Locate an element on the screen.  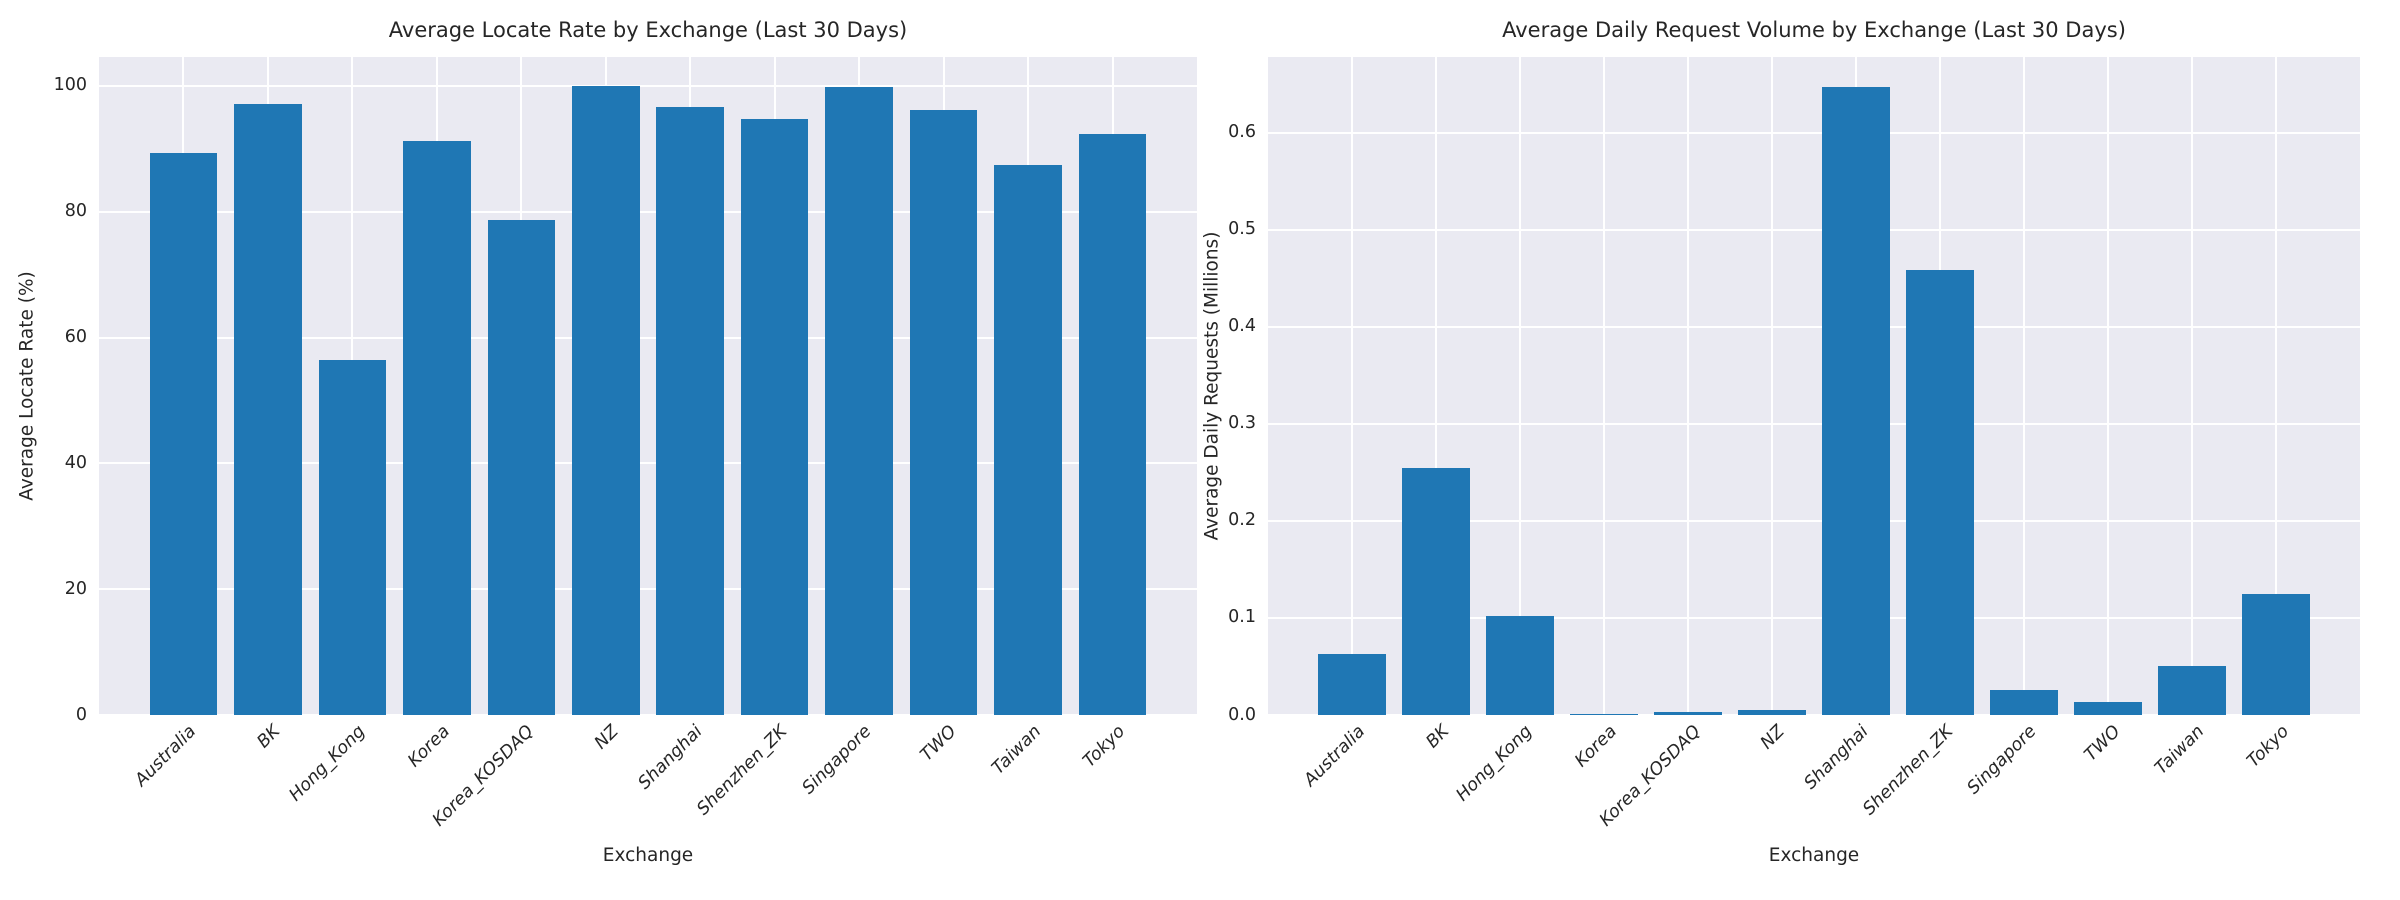
y-tick-label: 0.1 is located at coordinates (1242, 617).